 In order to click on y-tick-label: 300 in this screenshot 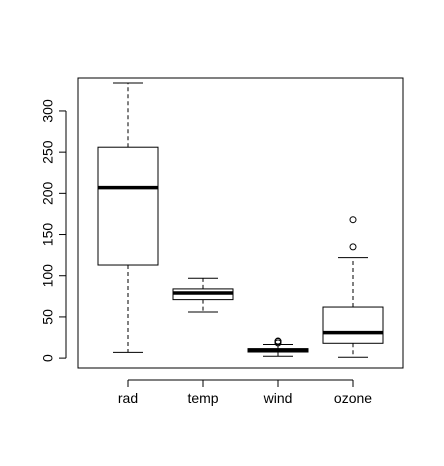, I will do `click(48, 111)`.